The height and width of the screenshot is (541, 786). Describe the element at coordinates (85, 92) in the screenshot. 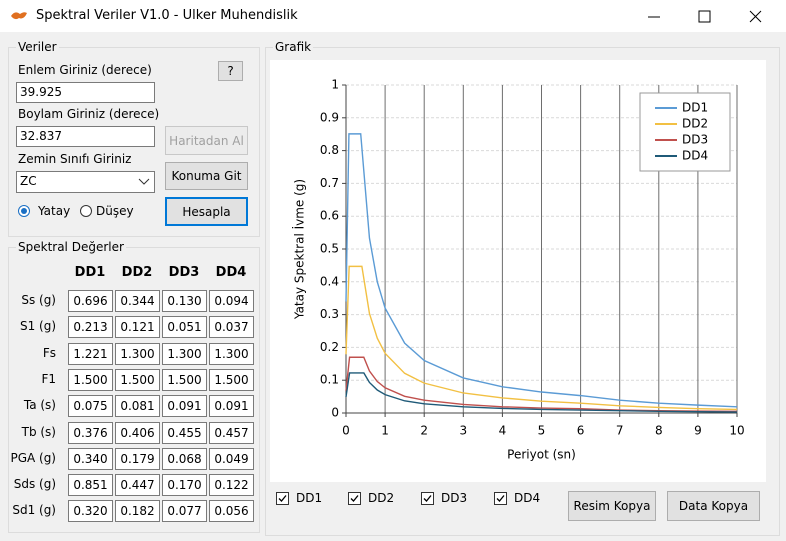

I see `text-input: 39.925` at that location.